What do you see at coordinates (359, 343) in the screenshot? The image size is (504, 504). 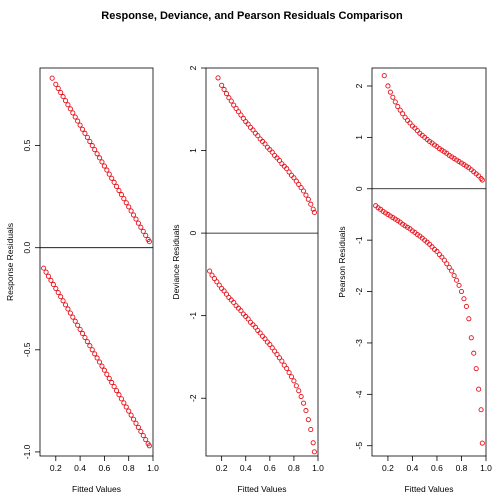 I see `y-tick-label: -3` at bounding box center [359, 343].